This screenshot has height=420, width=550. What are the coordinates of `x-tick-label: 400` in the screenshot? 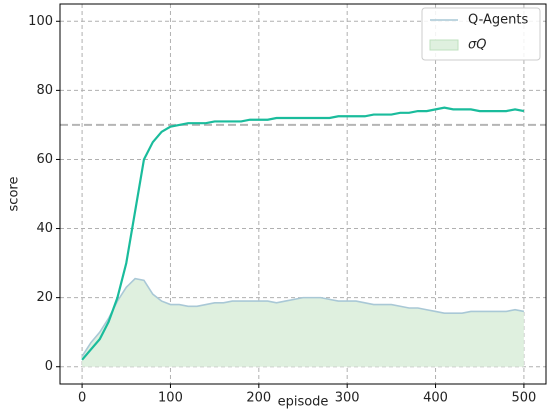 It's located at (435, 398).